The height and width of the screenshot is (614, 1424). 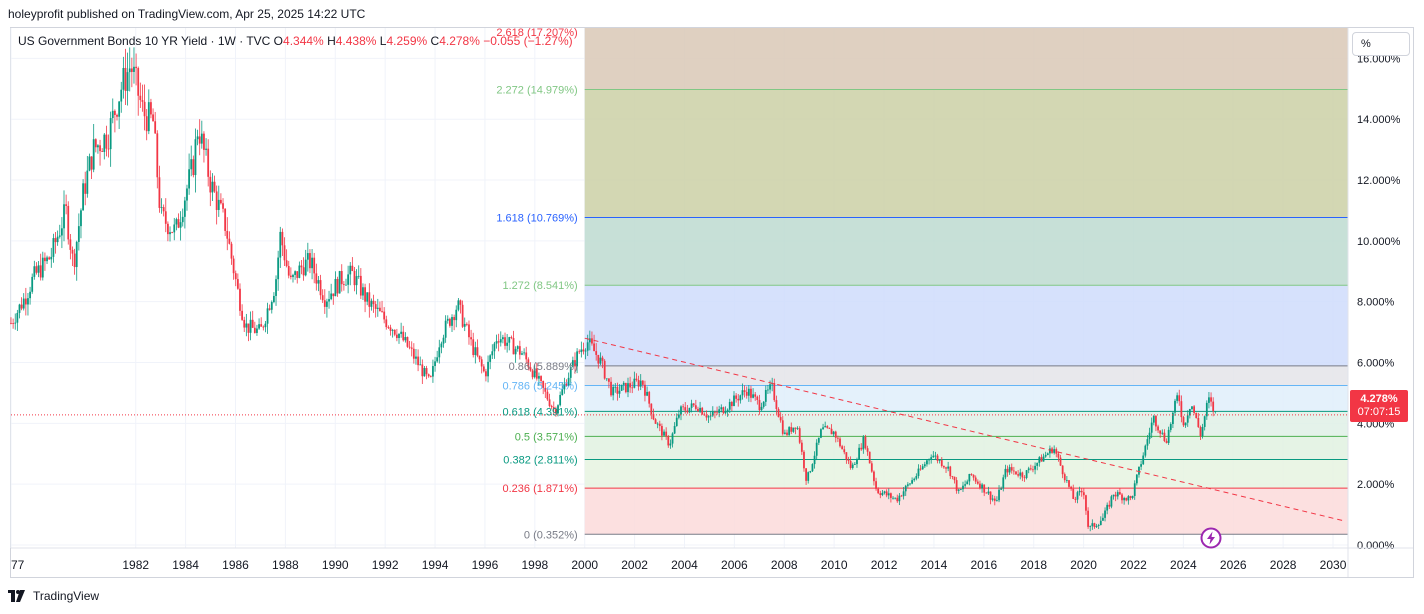 What do you see at coordinates (536, 218) in the screenshot?
I see `fib-level-label: 1.618 (10.769%)` at bounding box center [536, 218].